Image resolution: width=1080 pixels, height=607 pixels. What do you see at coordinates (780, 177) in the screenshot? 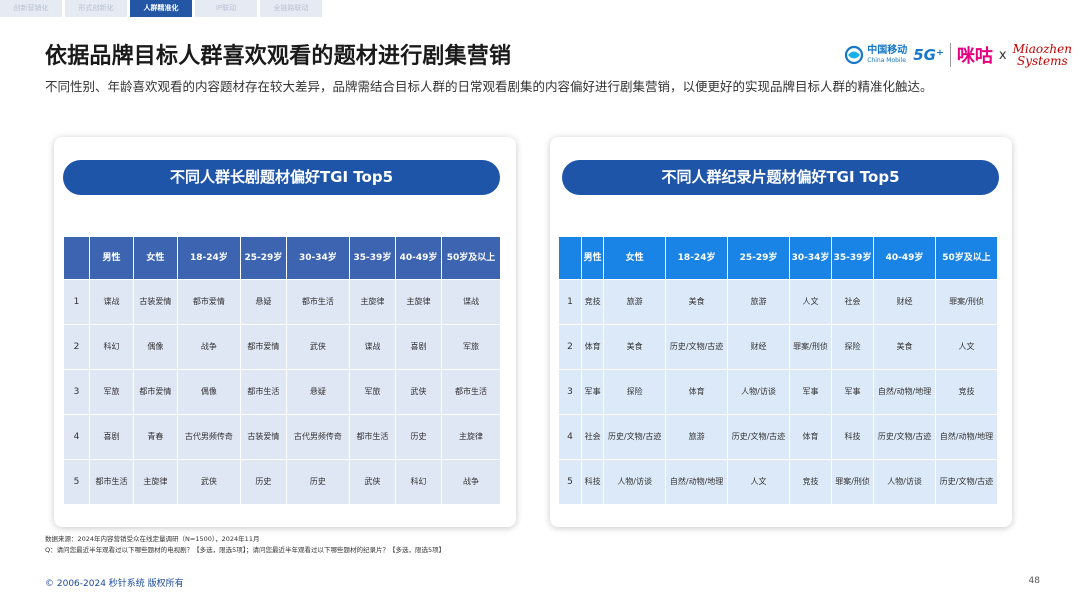
I see `documentary-table-title: 不同人群纪录片题材偏好TGI Top5` at bounding box center [780, 177].